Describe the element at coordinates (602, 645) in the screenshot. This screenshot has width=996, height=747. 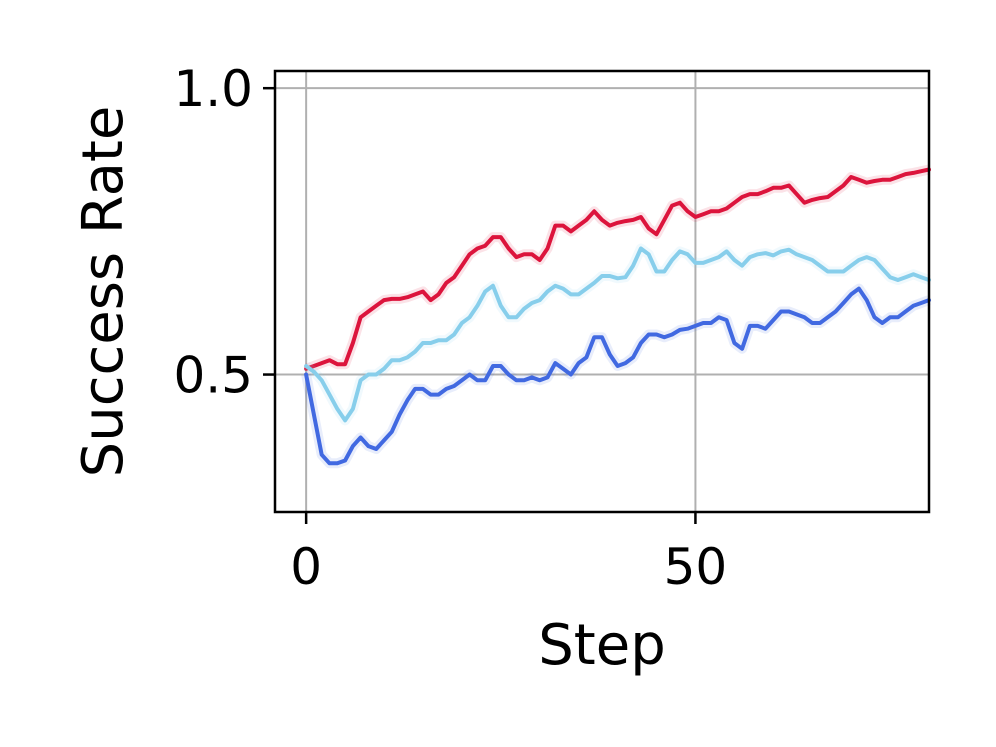
I see `x-axis-label: Step` at that location.